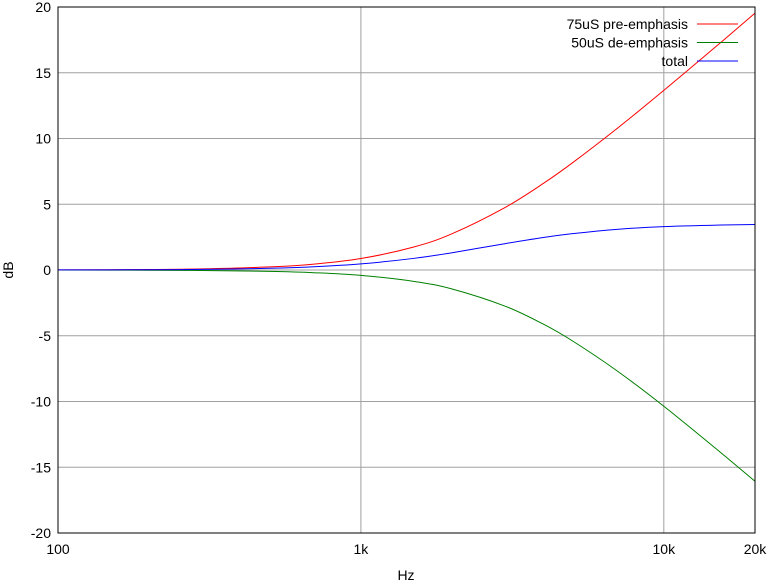 The height and width of the screenshot is (584, 769). I want to click on legend-label: 50uS de-emphasis, so click(629, 43).